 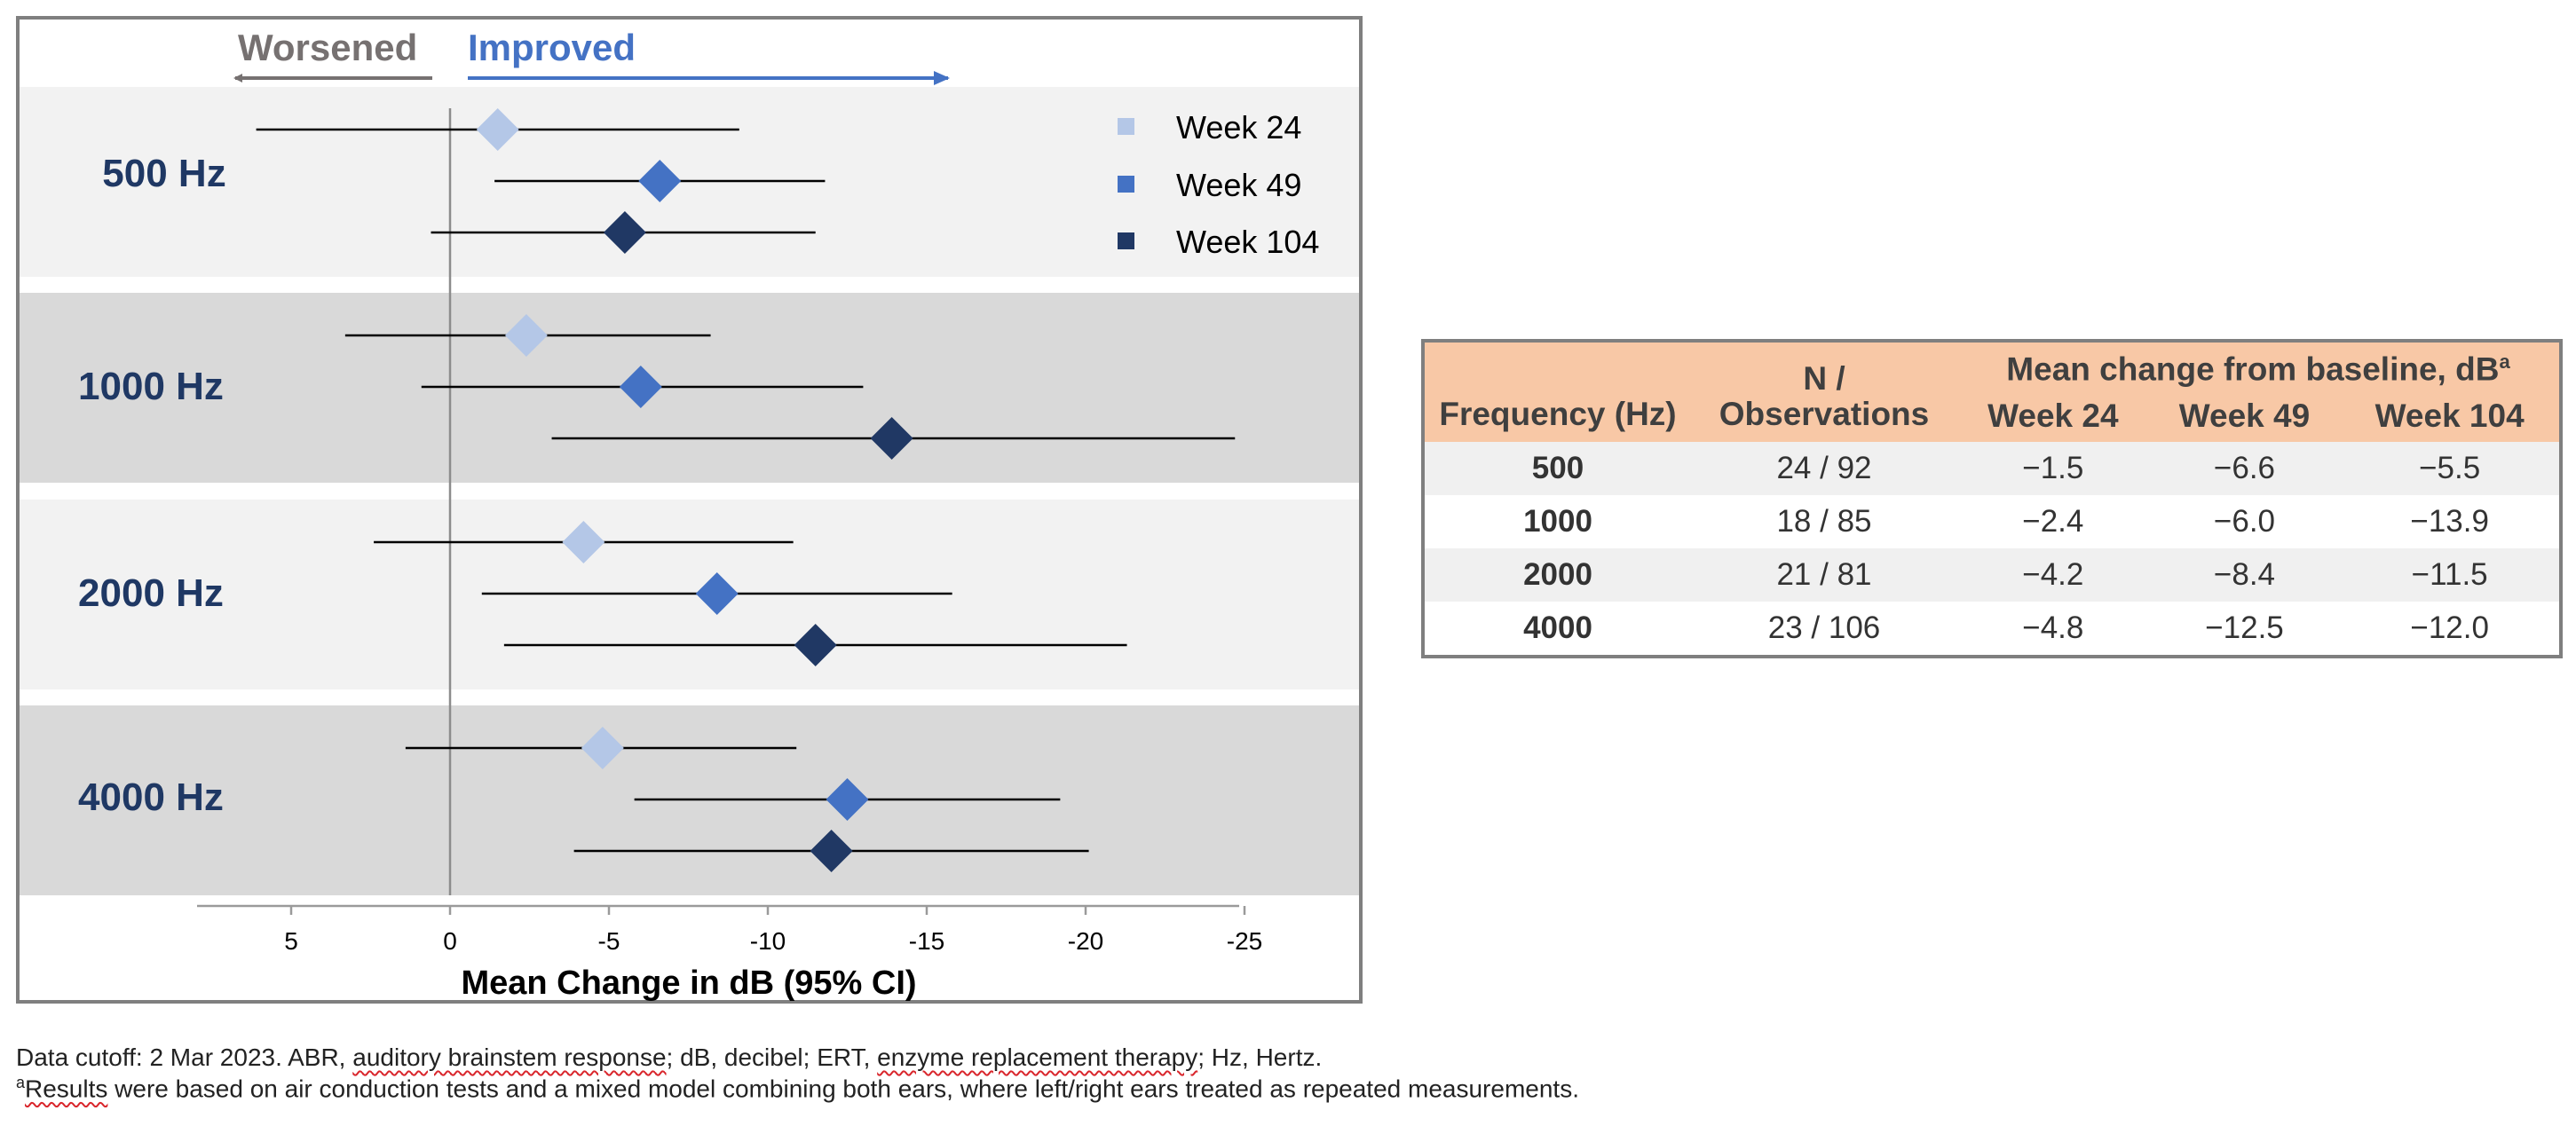 I want to click on cell-week24: −2.4, so click(x=2053, y=521).